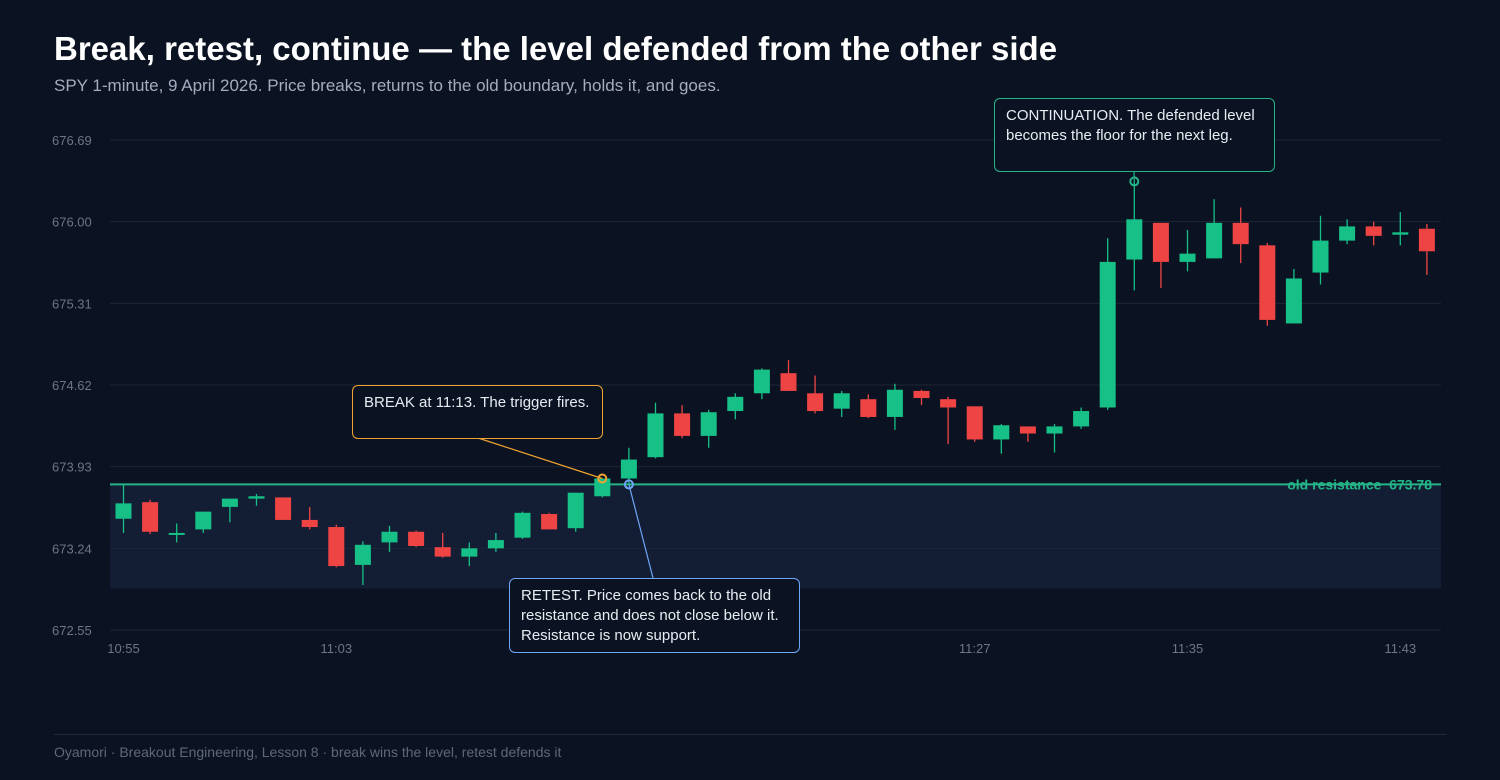 This screenshot has height=780, width=1500. Describe the element at coordinates (1401, 648) in the screenshot. I see `x-tick-label: 11:43` at that location.